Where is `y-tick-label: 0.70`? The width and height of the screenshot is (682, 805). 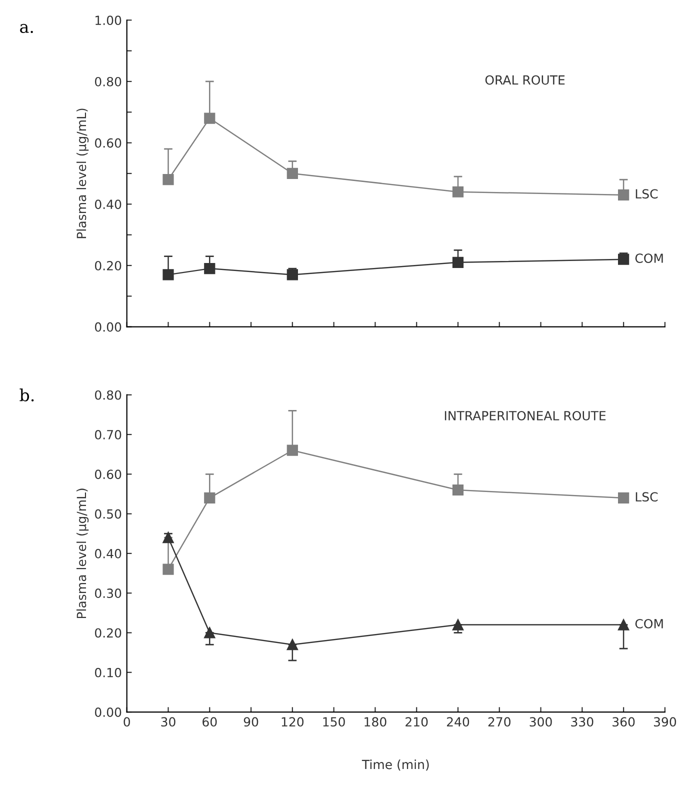 y-tick-label: 0.70 is located at coordinates (108, 435).